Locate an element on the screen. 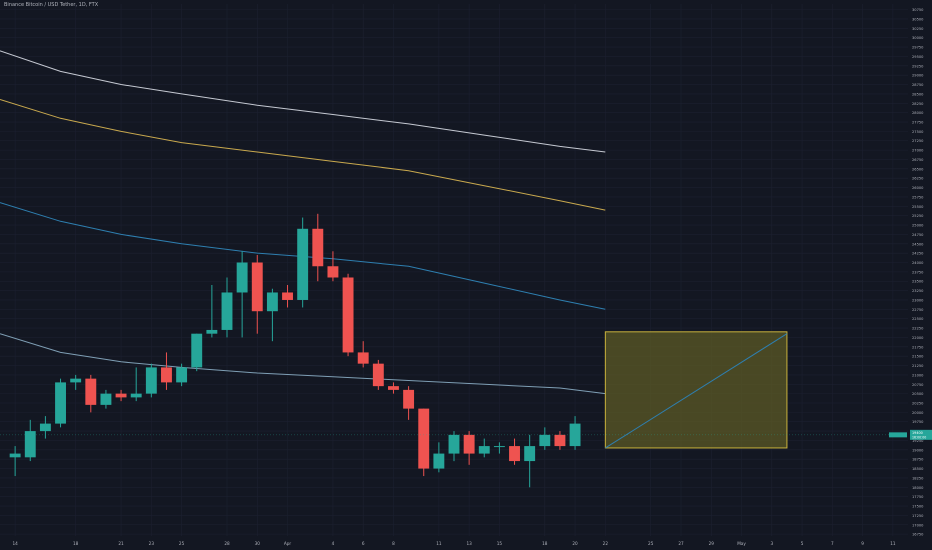  left-price-badge is located at coordinates (898, 435).